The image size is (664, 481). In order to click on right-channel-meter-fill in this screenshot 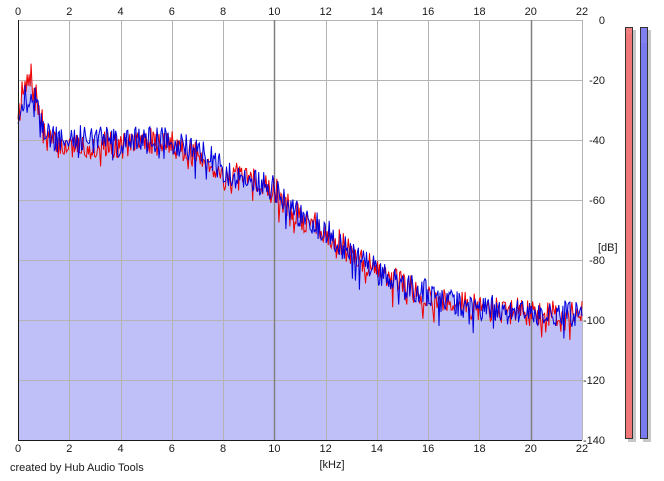, I will do `click(644, 240)`.